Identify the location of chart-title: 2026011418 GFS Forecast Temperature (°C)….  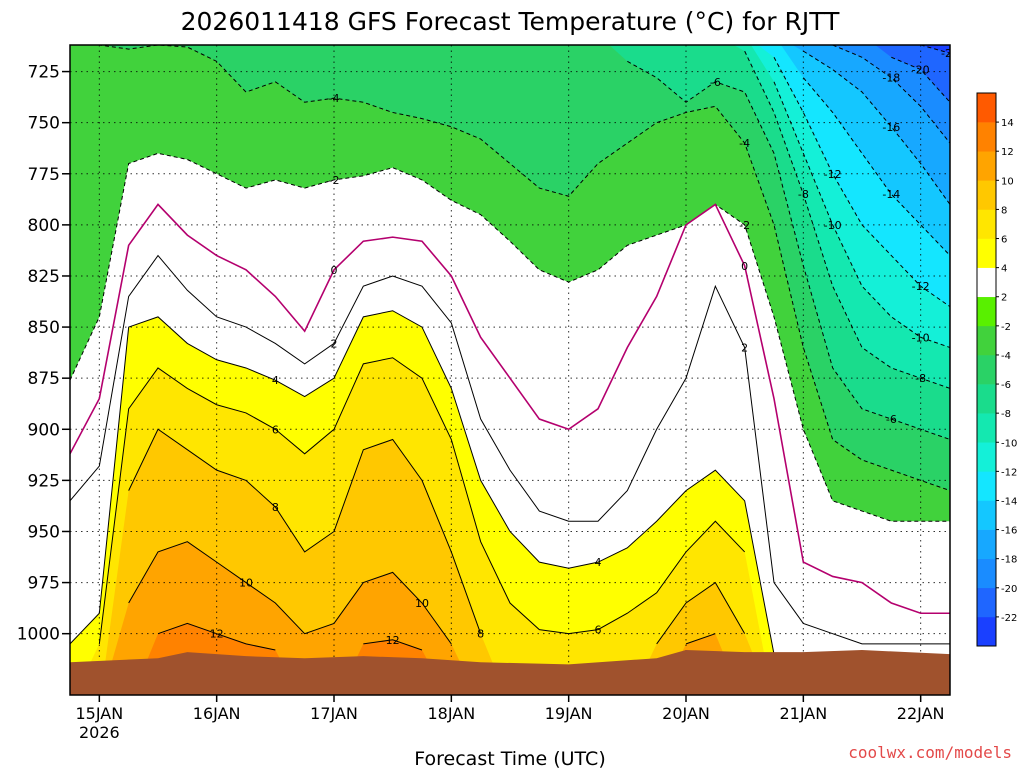
(510, 21).